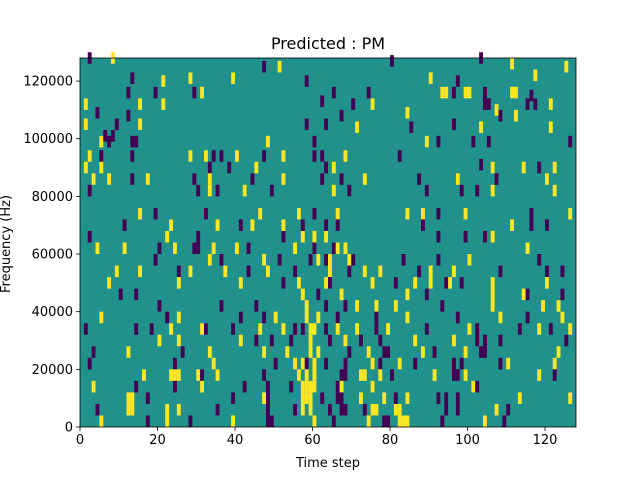 The height and width of the screenshot is (480, 640). I want to click on x-tick-label: 80, so click(390, 440).